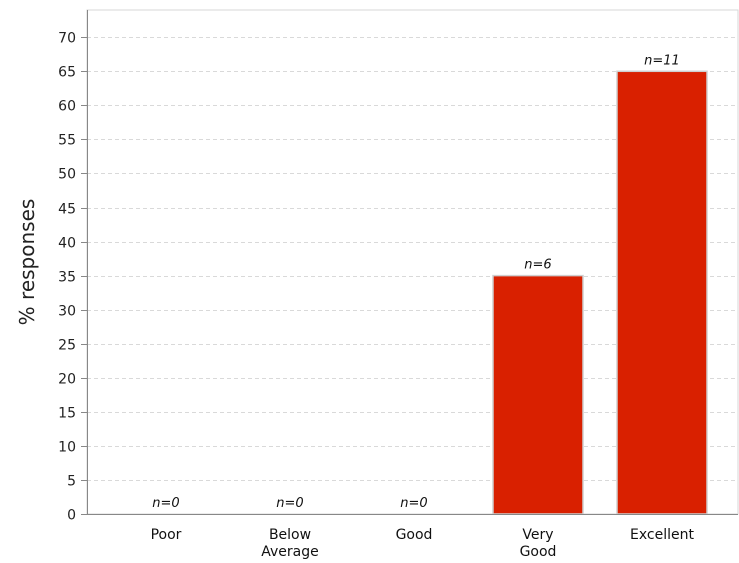 The image size is (739, 563). I want to click on y-tick-label: 20, so click(67, 380).